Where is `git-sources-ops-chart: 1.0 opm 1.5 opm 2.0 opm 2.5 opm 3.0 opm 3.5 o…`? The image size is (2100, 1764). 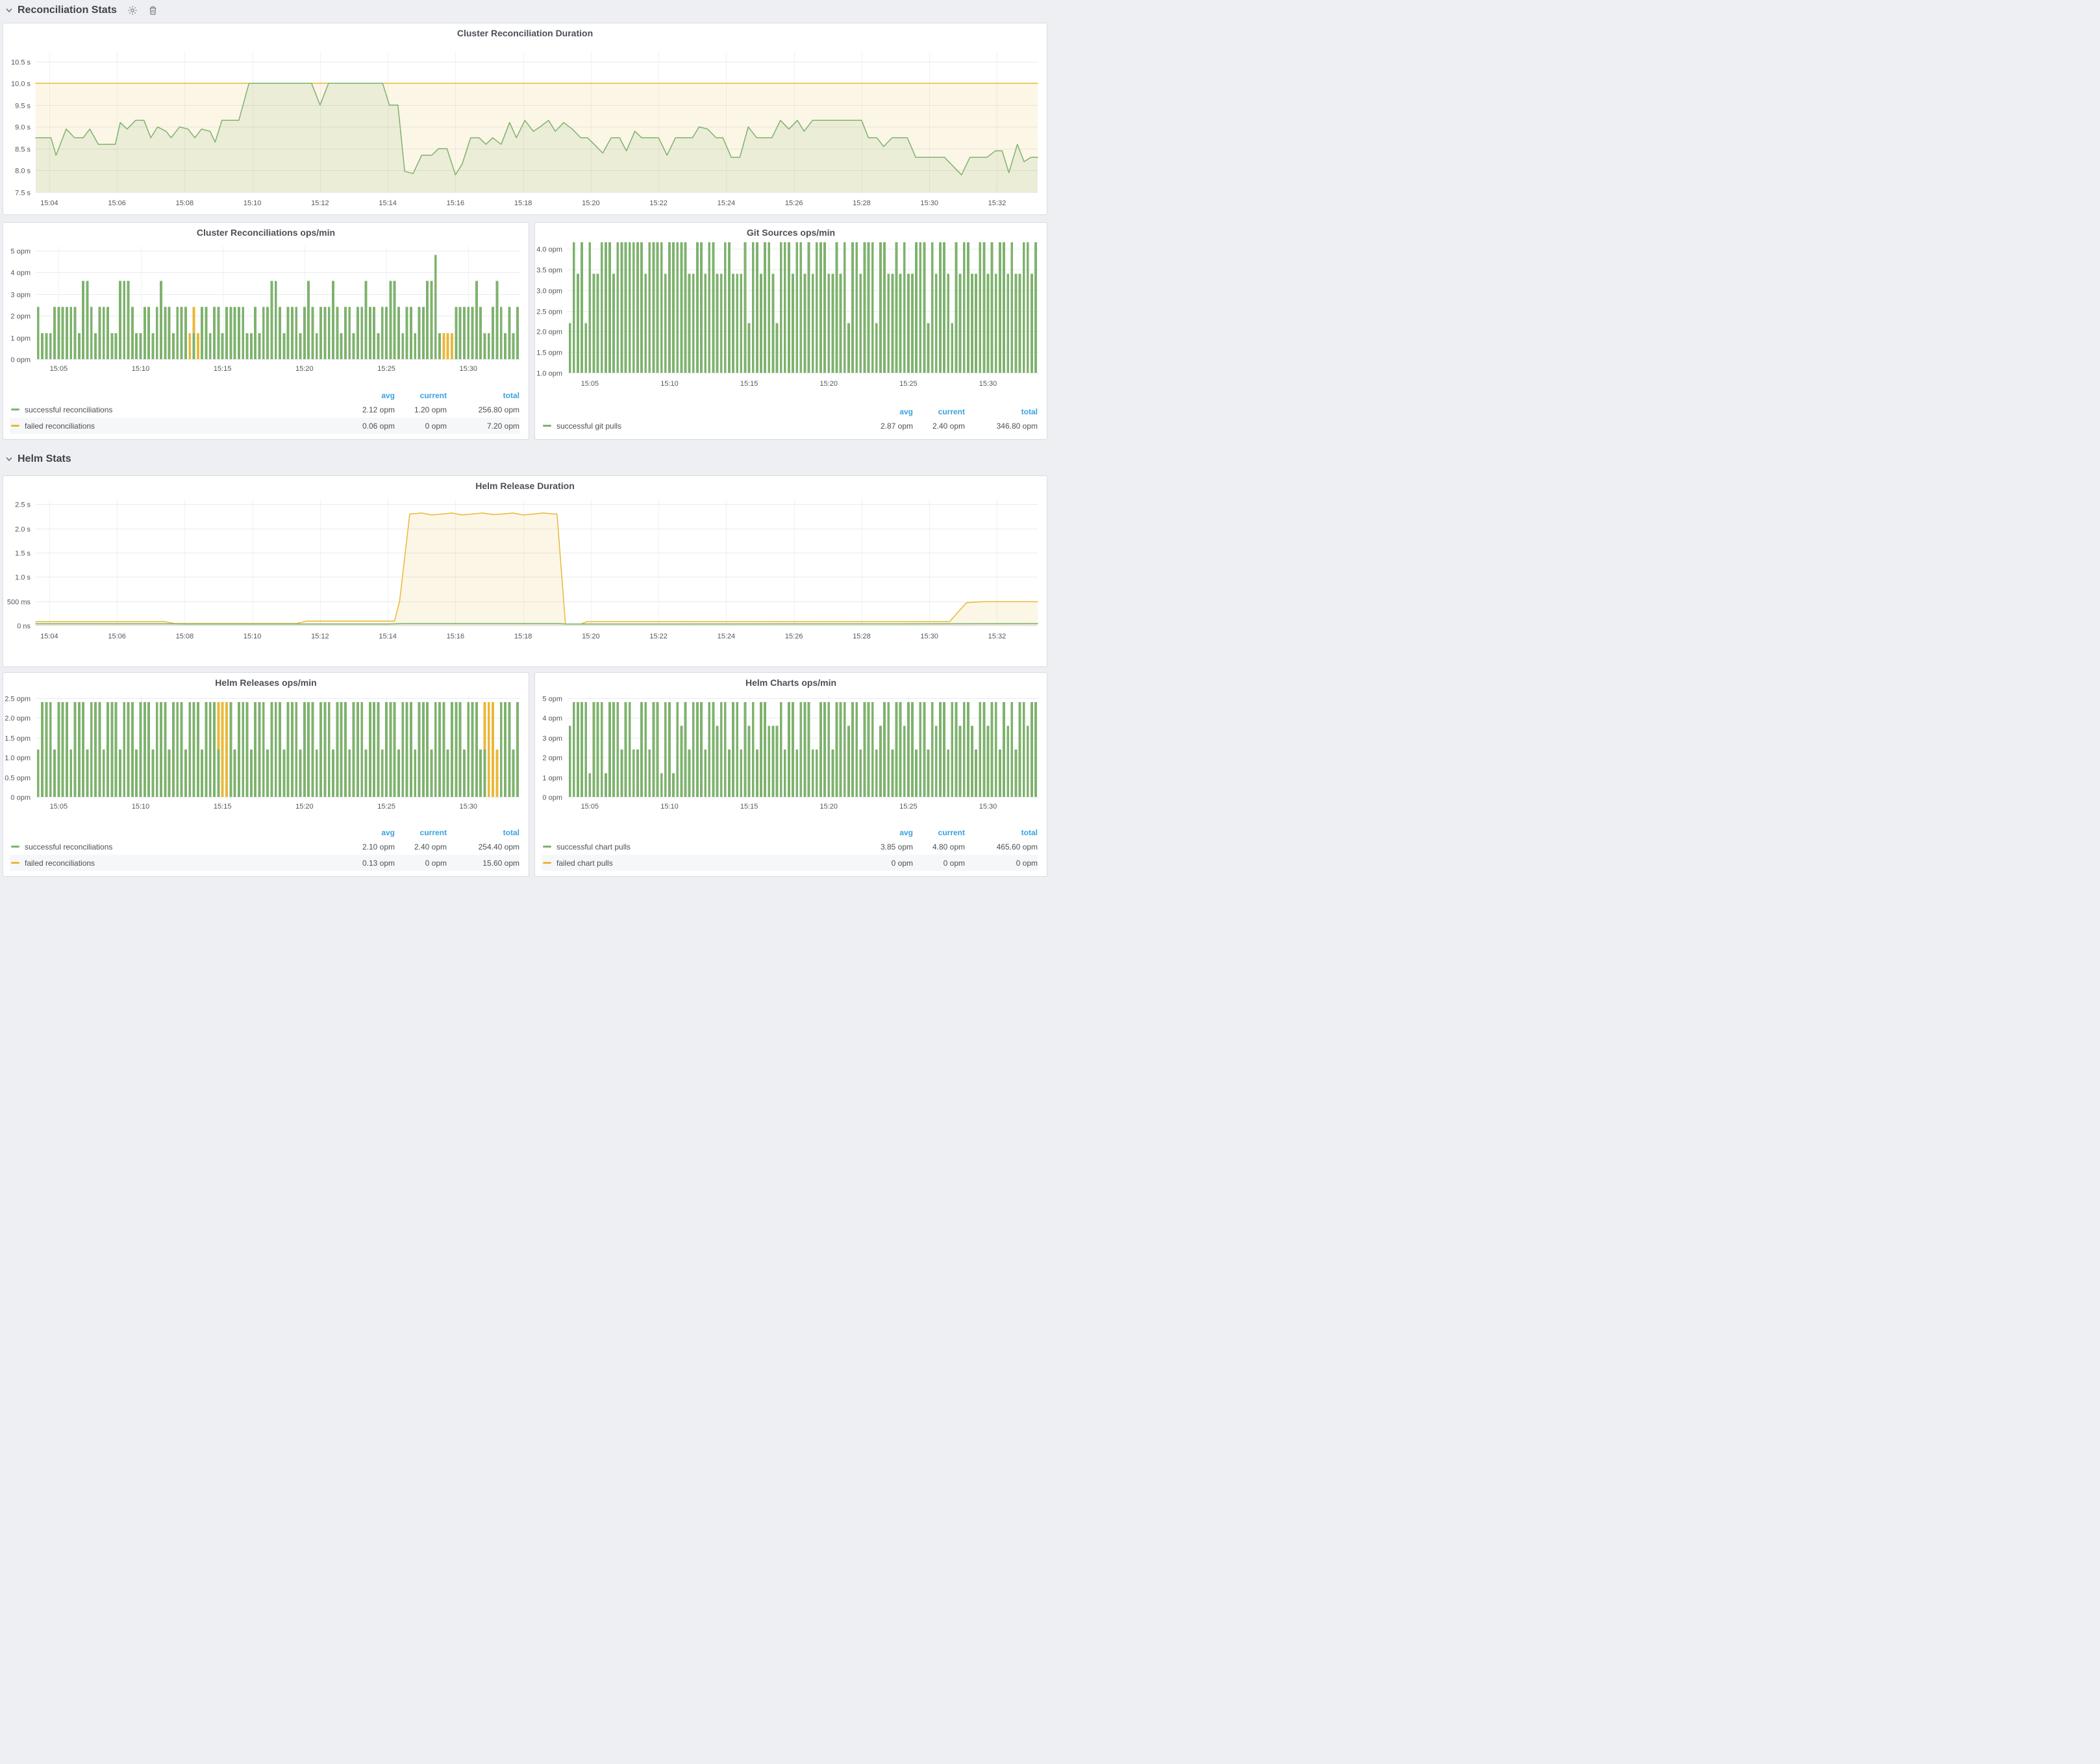 git-sources-ops-chart: 1.0 opm 1.5 opm 2.0 opm 2.5 opm 3.0 opm 3.5 o… is located at coordinates (791, 318).